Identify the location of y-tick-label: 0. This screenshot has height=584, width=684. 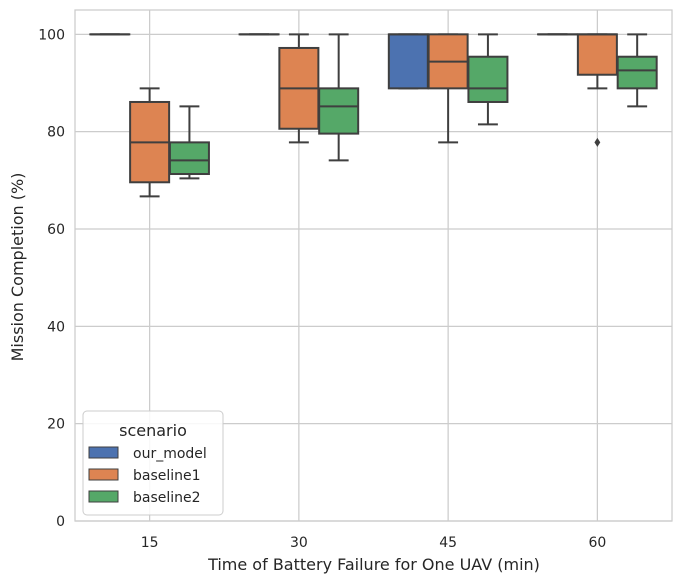
(60, 522).